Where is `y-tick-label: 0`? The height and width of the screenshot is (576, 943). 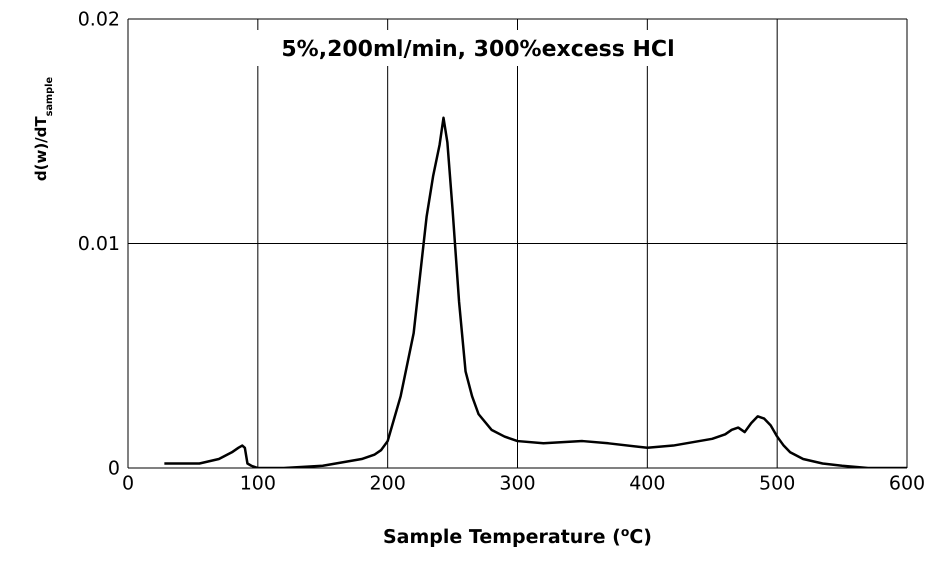 y-tick-label: 0 is located at coordinates (114, 469).